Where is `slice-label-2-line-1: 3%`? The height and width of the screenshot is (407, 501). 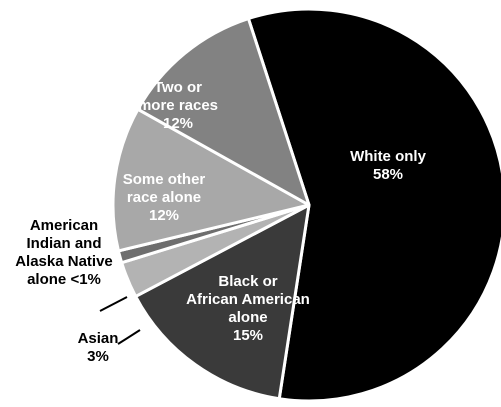 slice-label-2-line-1: 3% is located at coordinates (98, 356).